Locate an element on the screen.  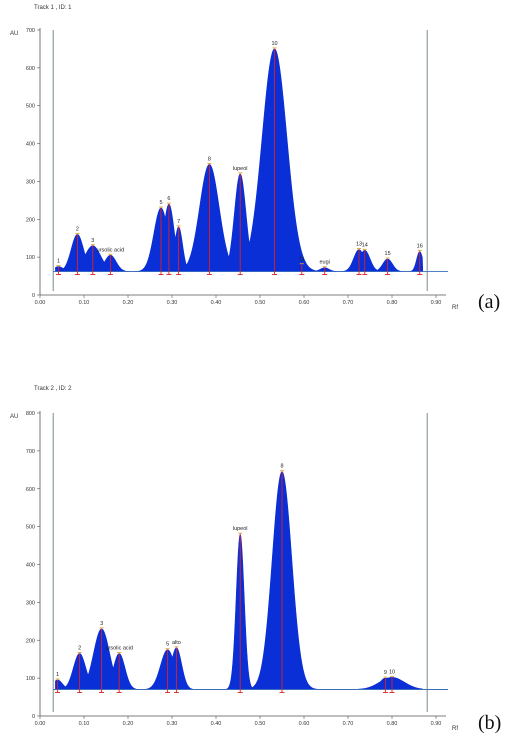
peak-label: alto is located at coordinates (176, 643).